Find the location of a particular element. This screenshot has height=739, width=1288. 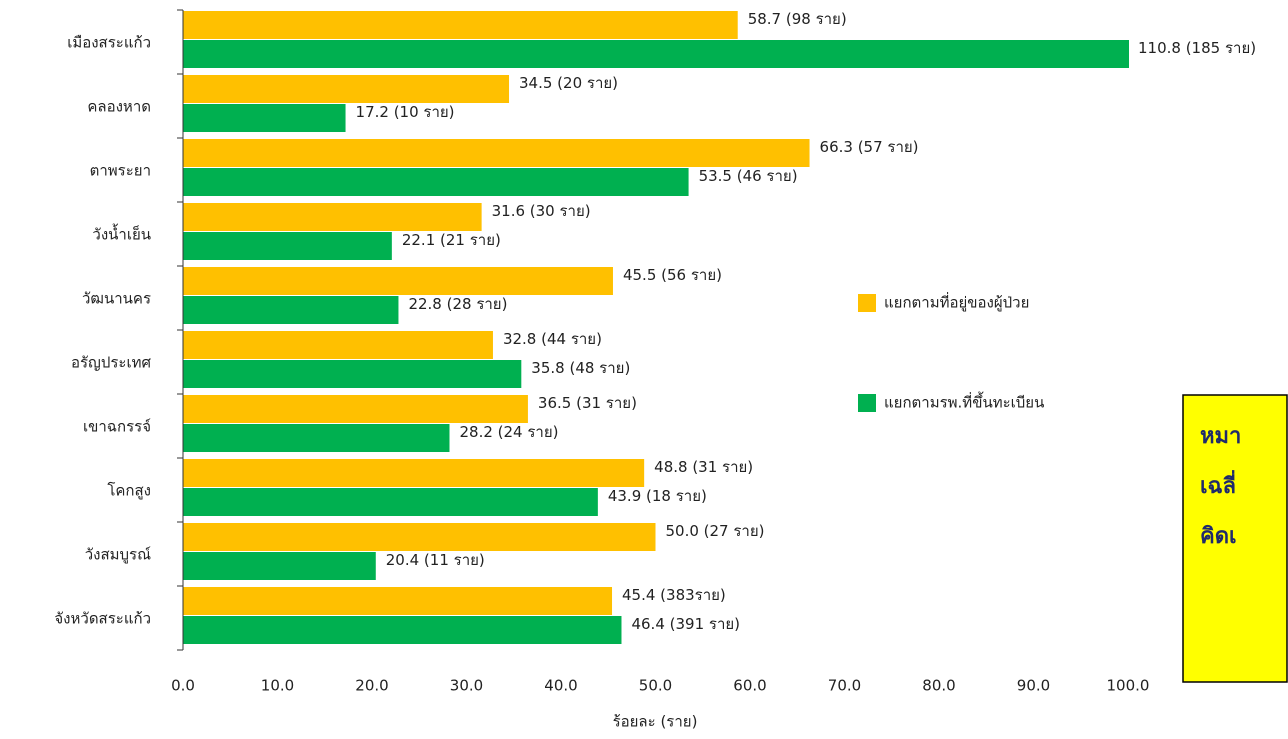

annotation-box is located at coordinates (1235, 538).